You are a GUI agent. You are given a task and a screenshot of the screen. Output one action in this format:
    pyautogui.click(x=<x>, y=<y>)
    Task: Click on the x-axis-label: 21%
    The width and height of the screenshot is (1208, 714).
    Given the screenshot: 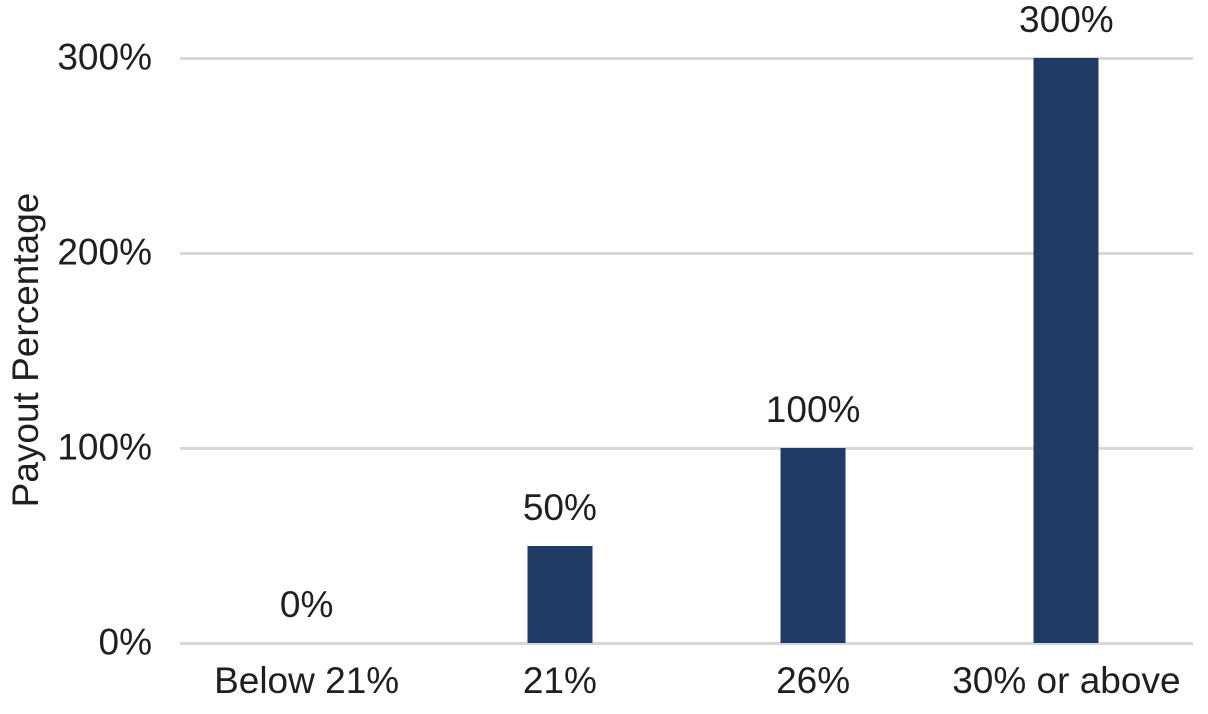 What is the action you would take?
    pyautogui.click(x=559, y=680)
    